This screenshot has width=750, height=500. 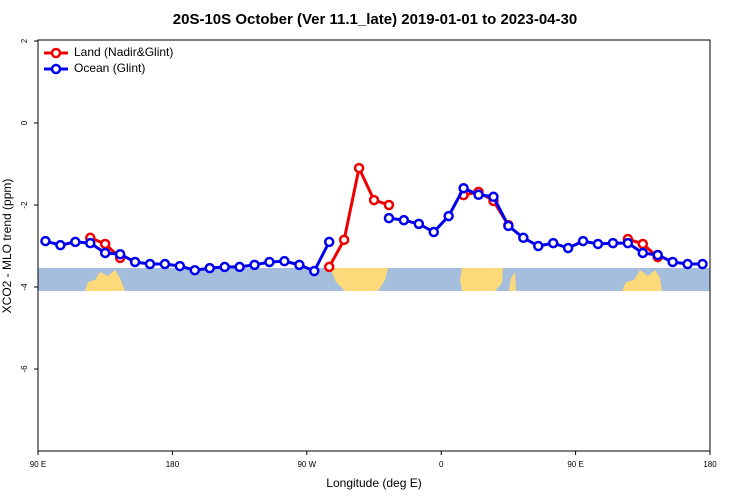 What do you see at coordinates (7, 246) in the screenshot?
I see `y-axis-label: XCO2 - MLO trend (ppm)` at bounding box center [7, 246].